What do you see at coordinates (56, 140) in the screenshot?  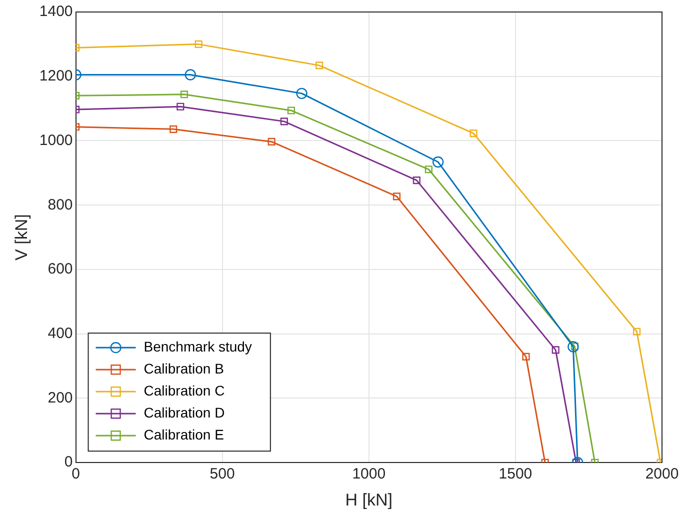 I see `y-tick-label: 1000` at bounding box center [56, 140].